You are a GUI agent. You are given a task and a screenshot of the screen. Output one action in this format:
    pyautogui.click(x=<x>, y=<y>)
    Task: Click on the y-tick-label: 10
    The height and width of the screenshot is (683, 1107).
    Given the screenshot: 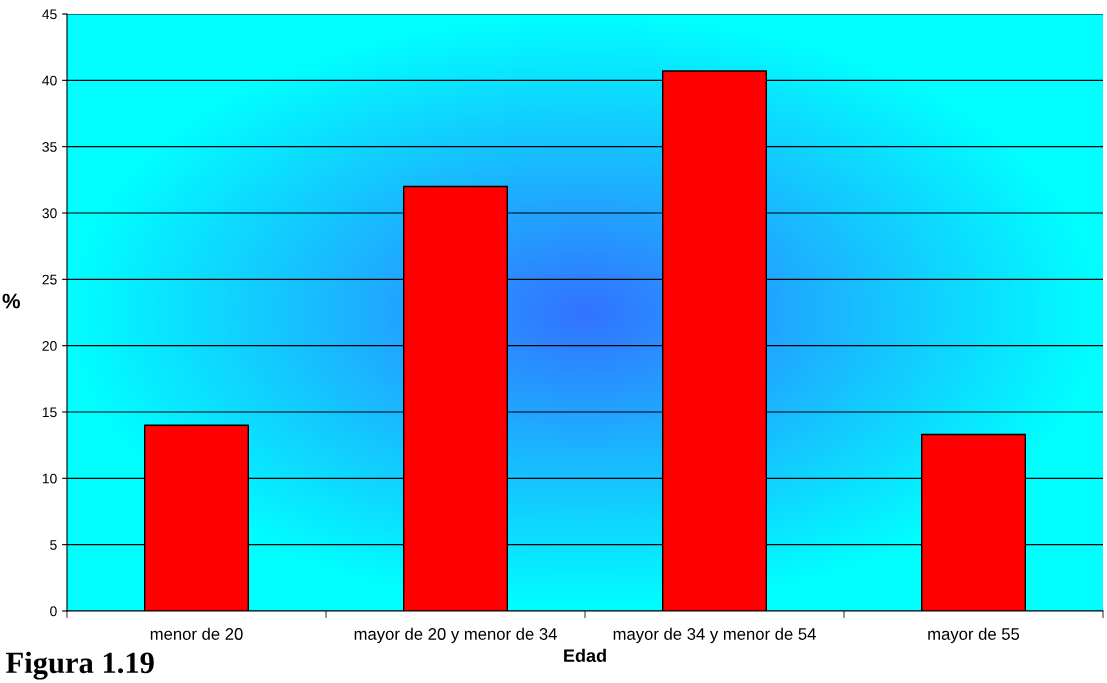 What is the action you would take?
    pyautogui.click(x=49, y=478)
    